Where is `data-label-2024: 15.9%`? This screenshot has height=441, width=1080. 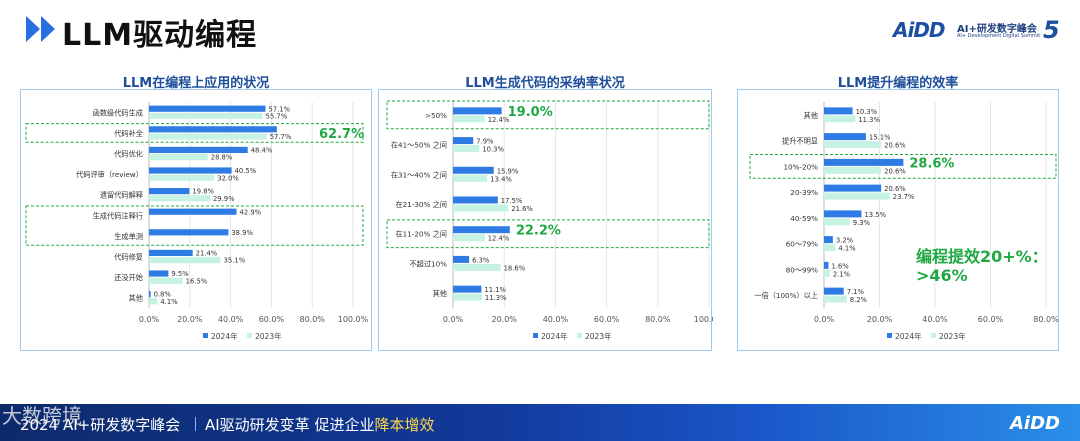 data-label-2024: 15.9% is located at coordinates (508, 171).